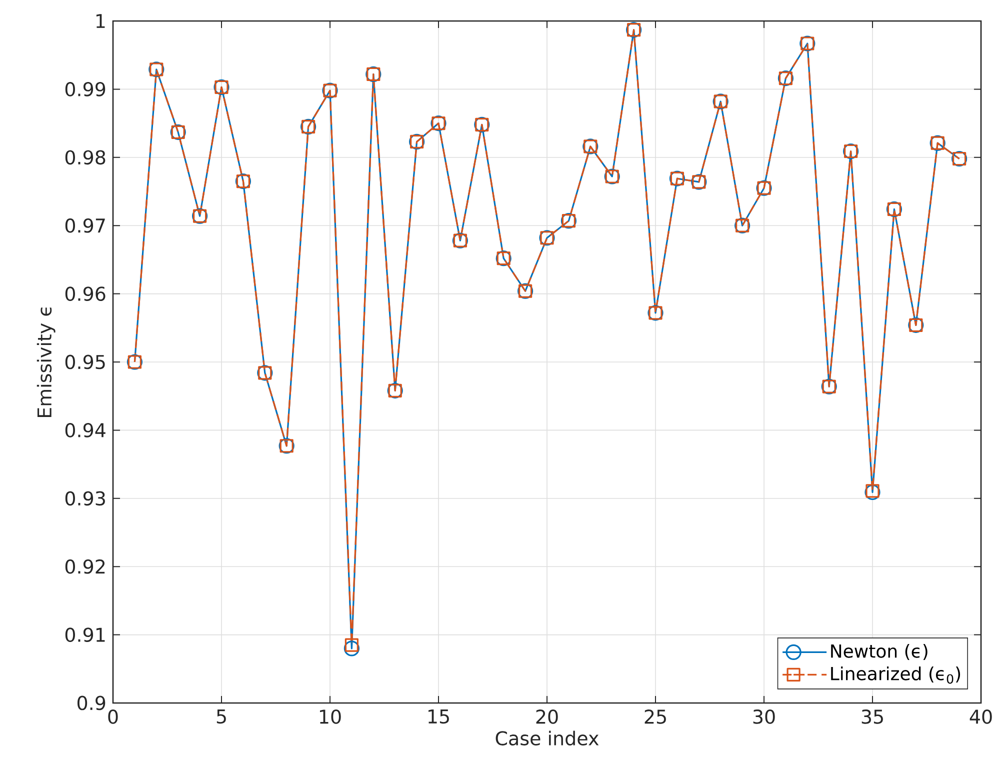  What do you see at coordinates (85, 430) in the screenshot?
I see `y-tick-label: 0.94` at bounding box center [85, 430].